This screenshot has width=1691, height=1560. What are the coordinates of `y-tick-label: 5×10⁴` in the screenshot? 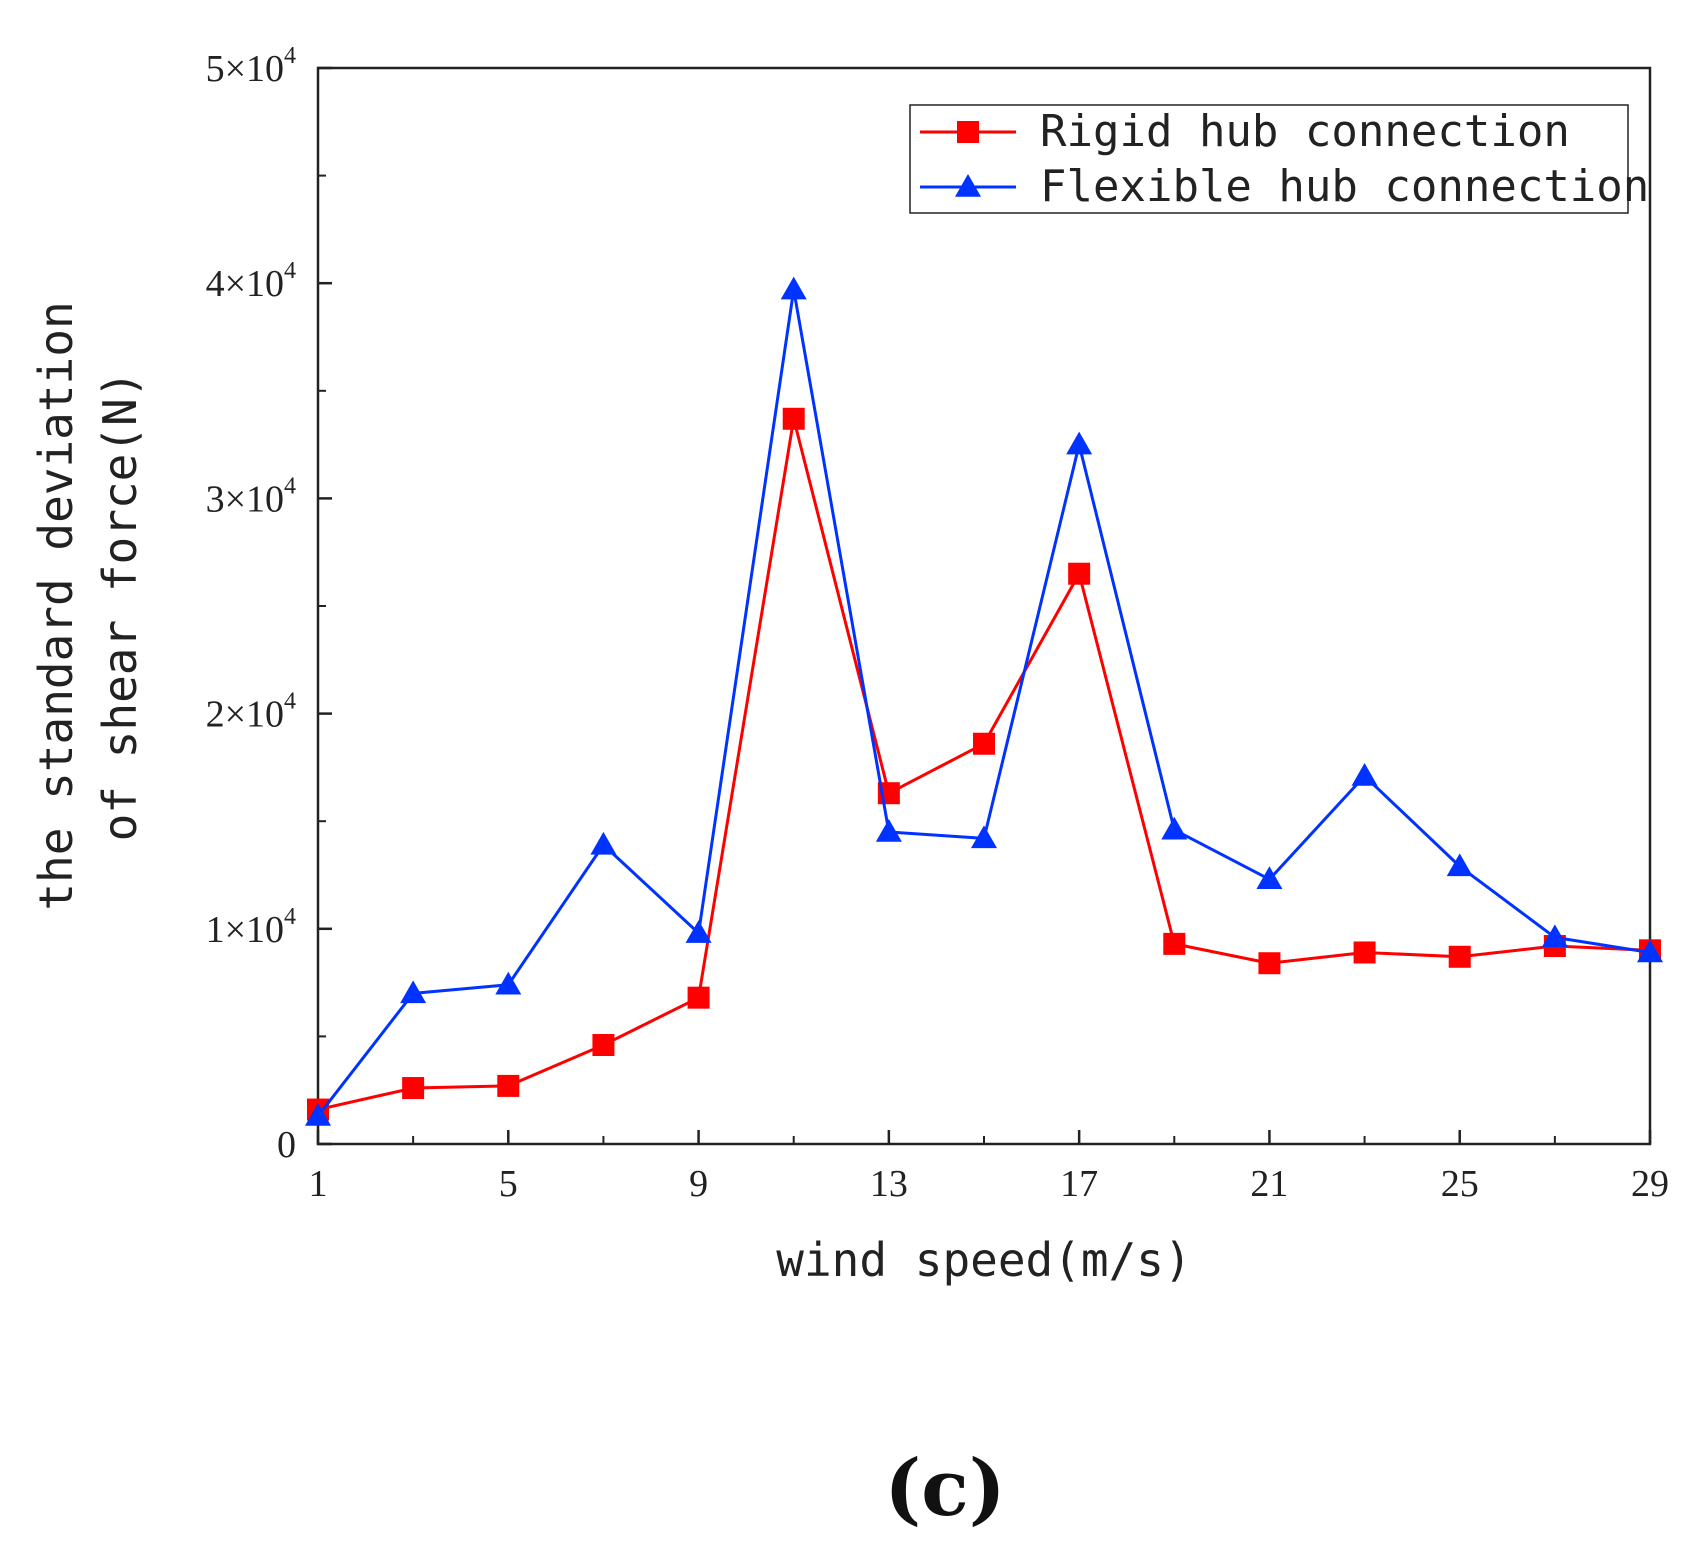 It's located at (251, 66).